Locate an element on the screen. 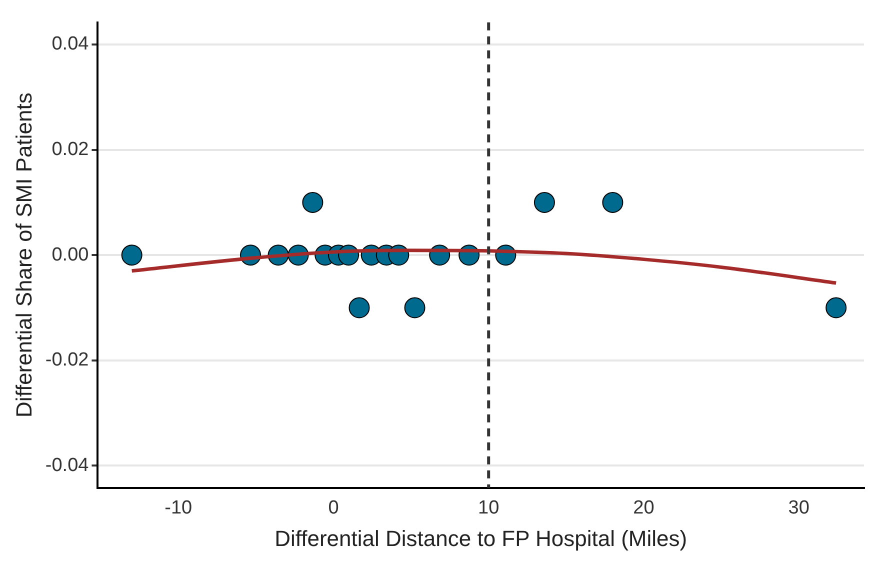 The image size is (883, 565). y-tick-label: 0.02 is located at coordinates (70, 149).